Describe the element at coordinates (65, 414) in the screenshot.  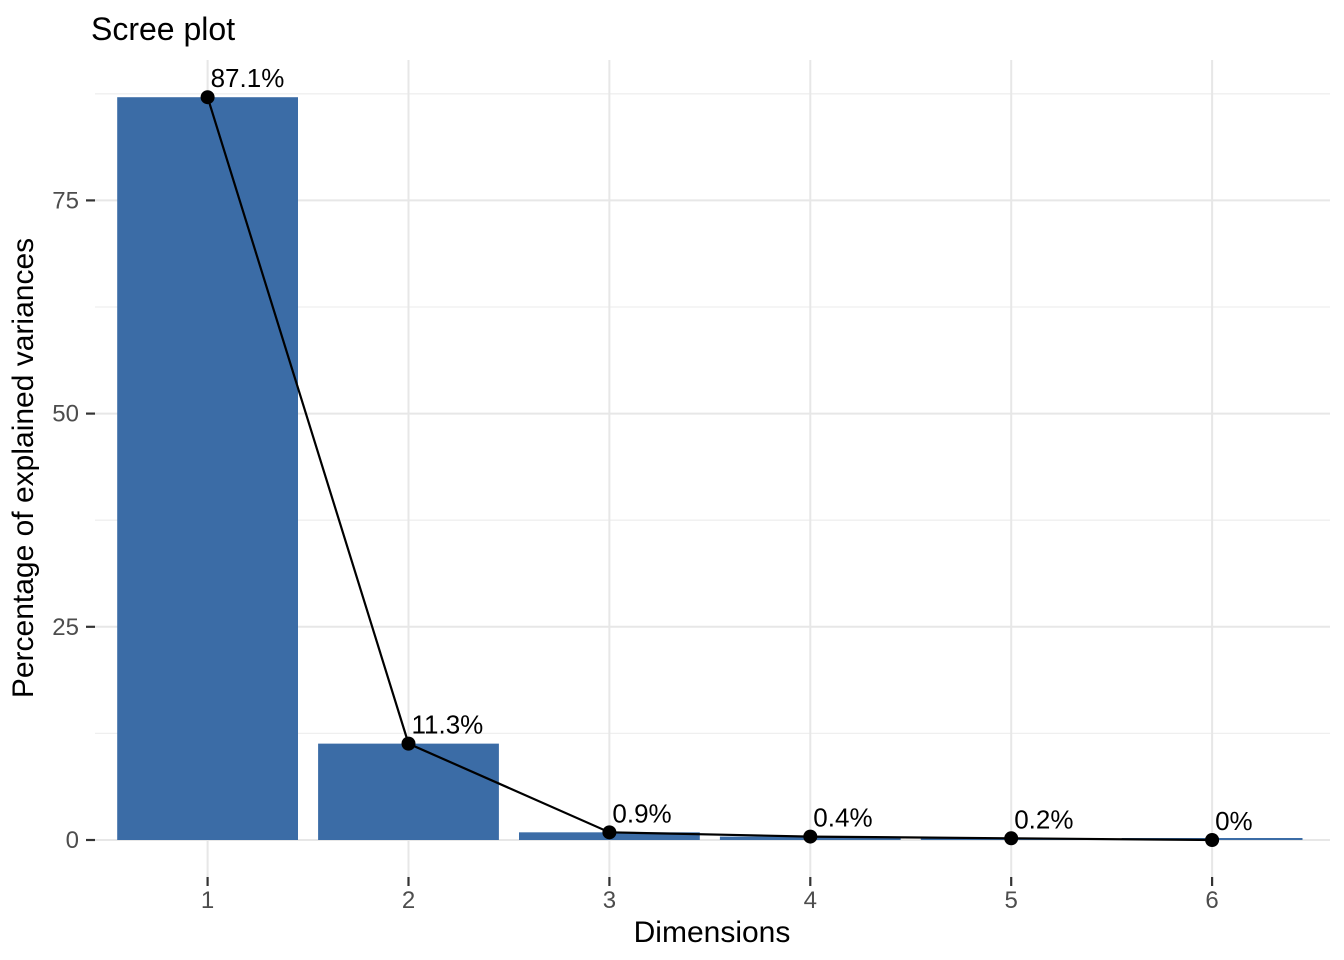
I see `y-tick-label: 50` at that location.